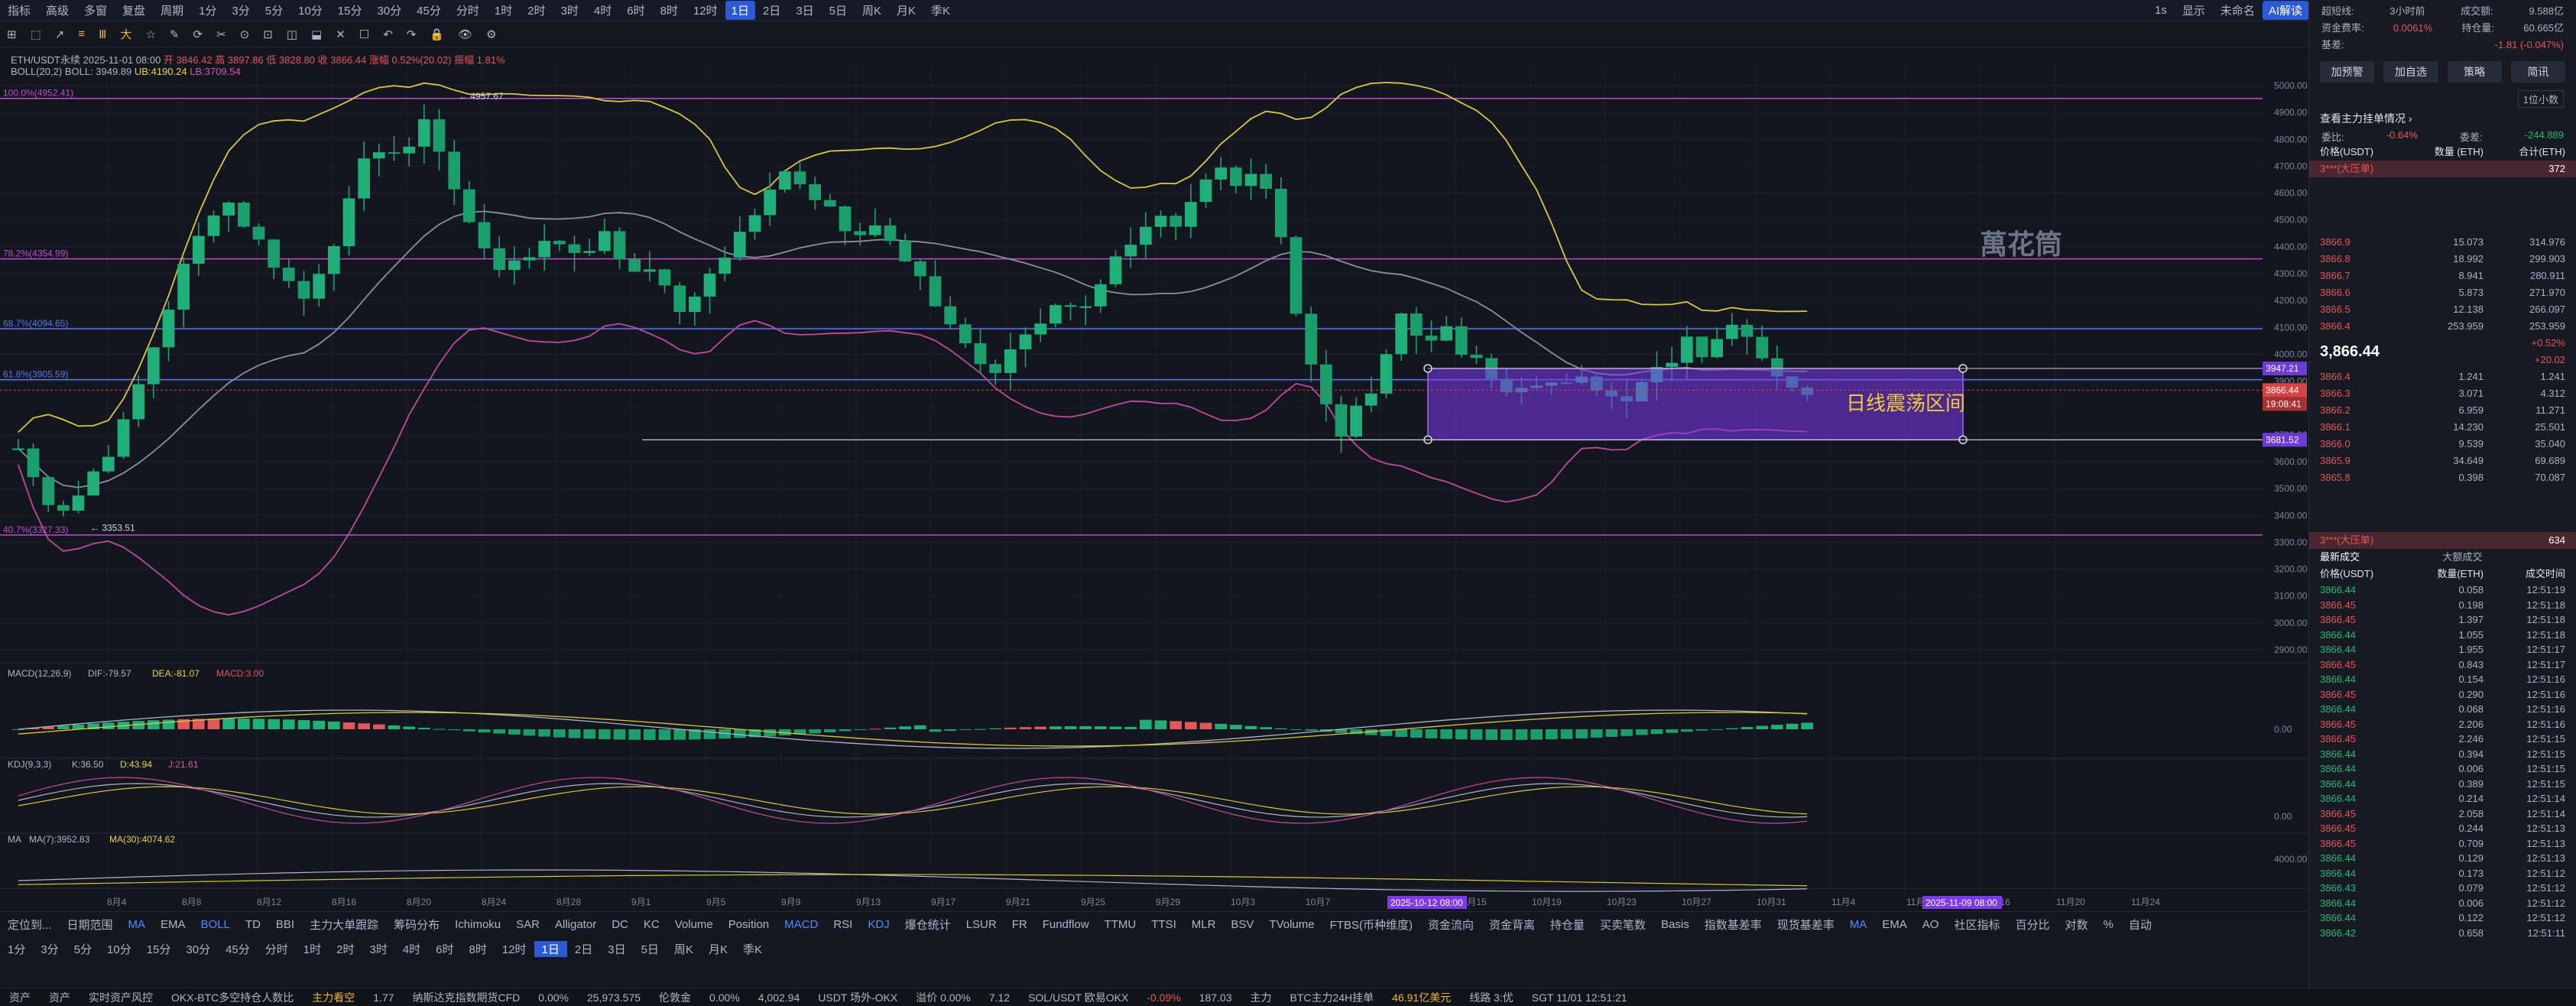 This screenshot has width=2576, height=1006. What do you see at coordinates (1242, 924) in the screenshot?
I see `indicator-26: BSV` at bounding box center [1242, 924].